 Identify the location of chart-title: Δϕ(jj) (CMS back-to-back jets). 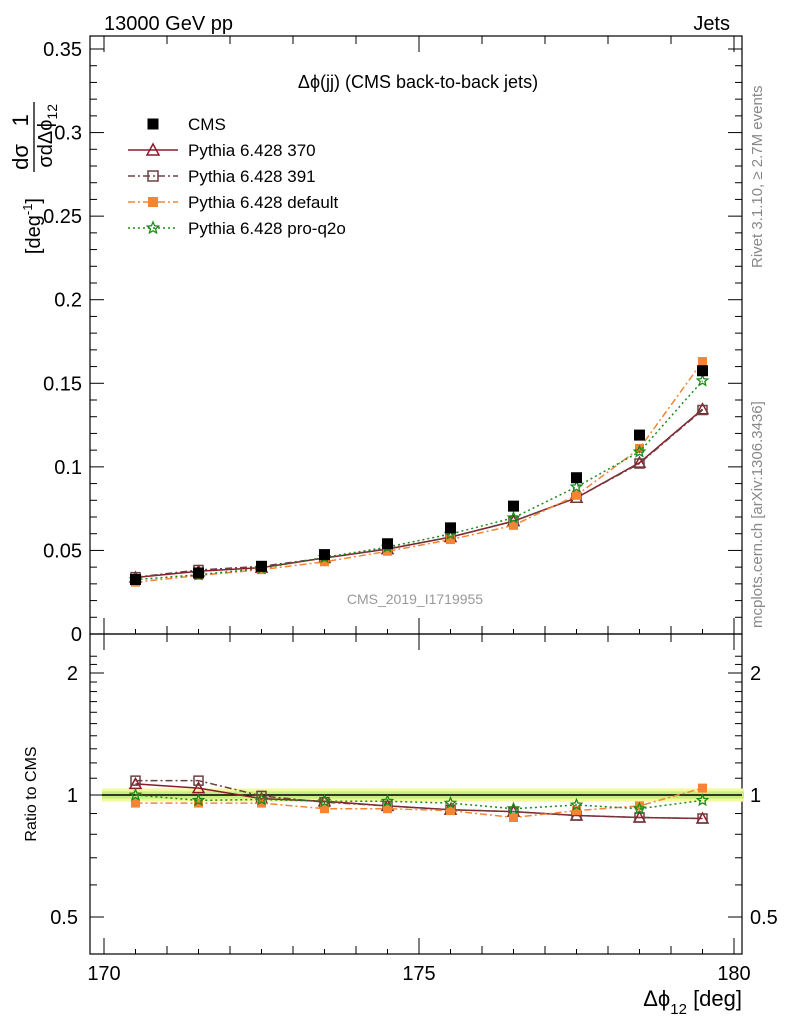
(418, 82).